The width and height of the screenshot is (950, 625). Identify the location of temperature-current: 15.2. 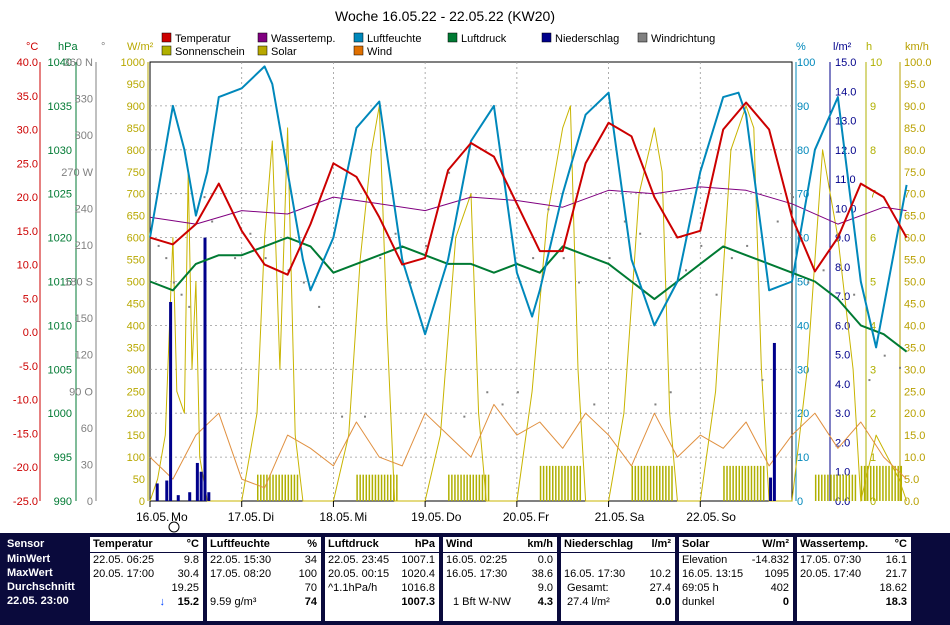
(188, 602).